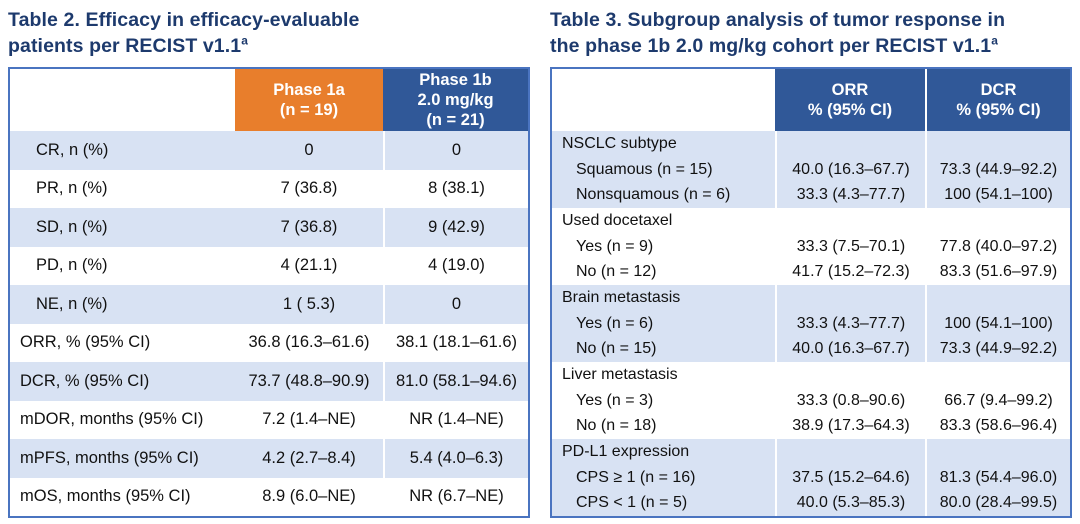 The height and width of the screenshot is (524, 1080). What do you see at coordinates (997, 477) in the screenshot?
I see `dcr-value: 81.3 (54.4–96.0)` at bounding box center [997, 477].